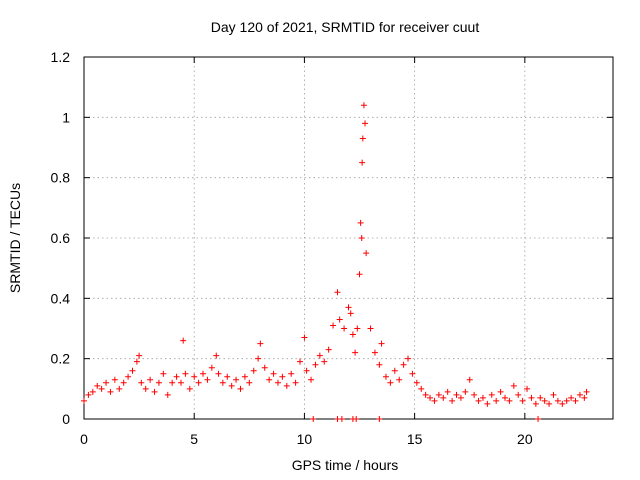  I want to click on x-axis-label: GPS time / hours, so click(345, 465).